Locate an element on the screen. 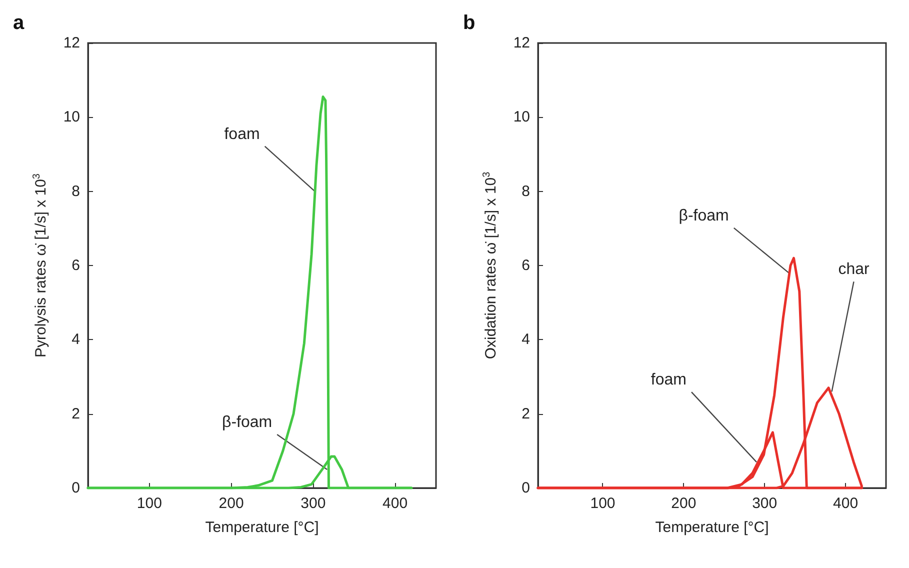  y-axis-title: Oxidation rates ω̇ [1/s] x 103 is located at coordinates (491, 265).